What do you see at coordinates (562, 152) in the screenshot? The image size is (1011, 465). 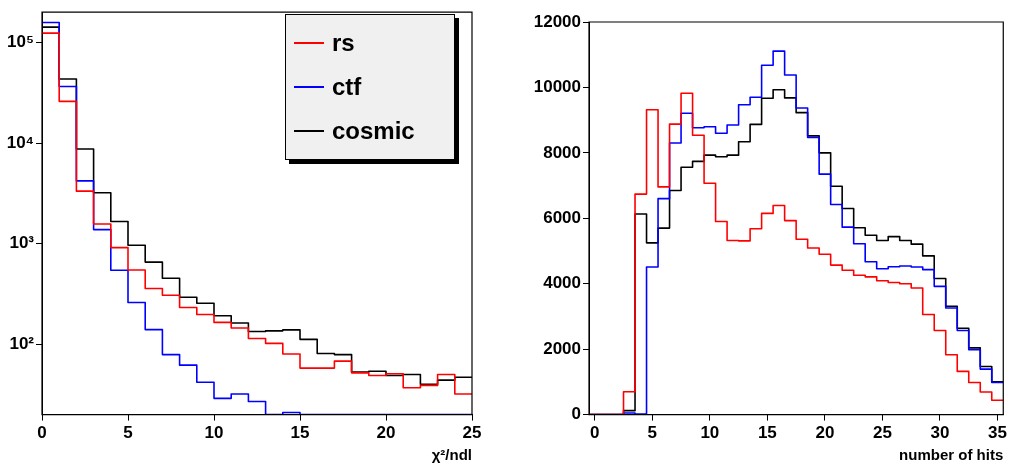 I see `y-tick-label: 8000` at bounding box center [562, 152].